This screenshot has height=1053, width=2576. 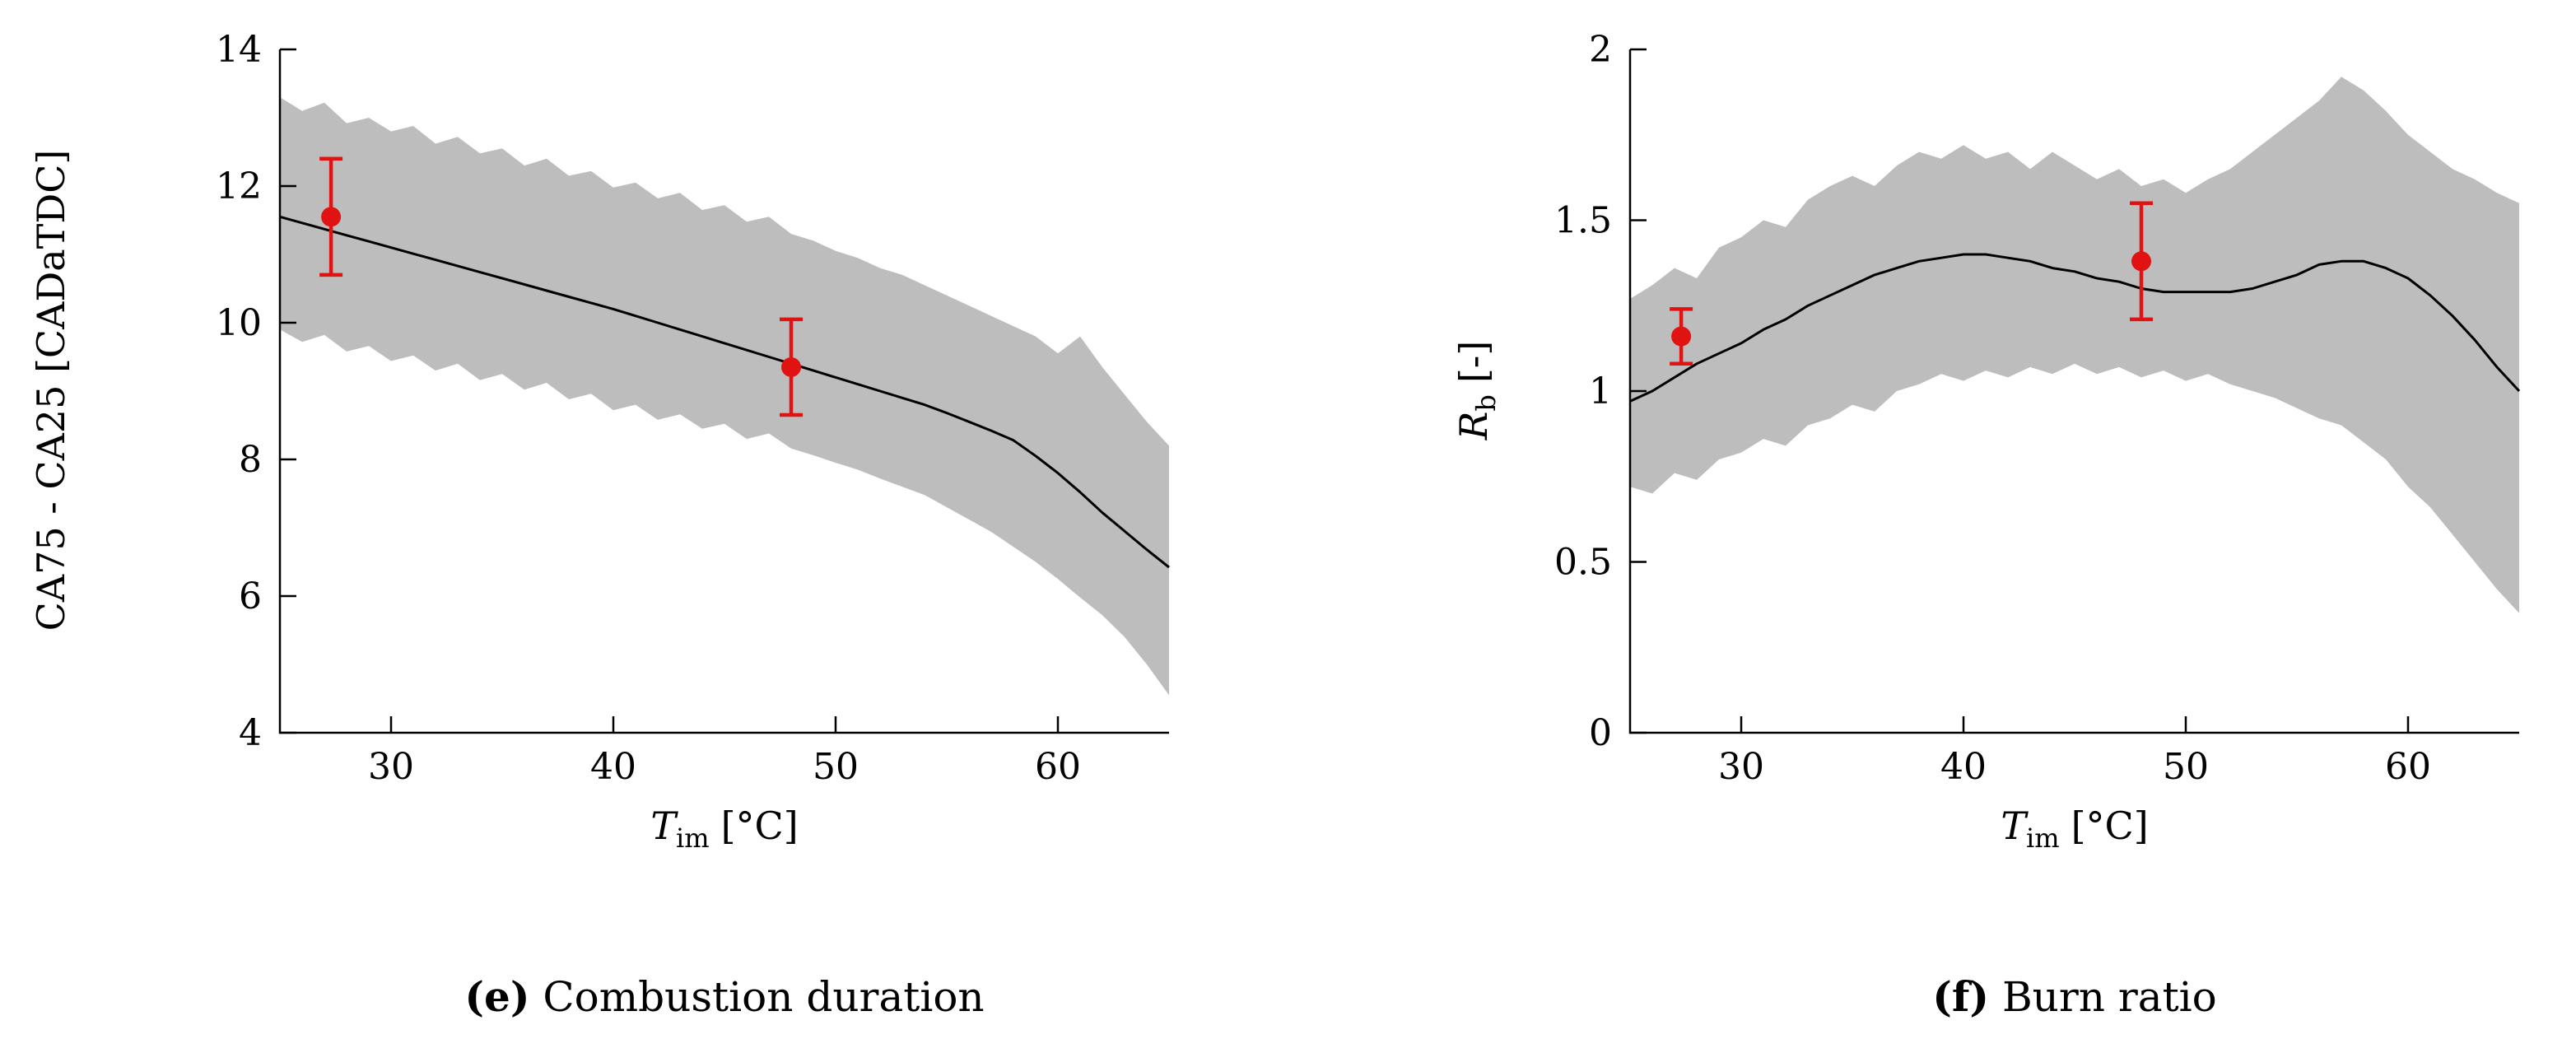 I want to click on y-axis-subscript: b, so click(x=1486, y=403).